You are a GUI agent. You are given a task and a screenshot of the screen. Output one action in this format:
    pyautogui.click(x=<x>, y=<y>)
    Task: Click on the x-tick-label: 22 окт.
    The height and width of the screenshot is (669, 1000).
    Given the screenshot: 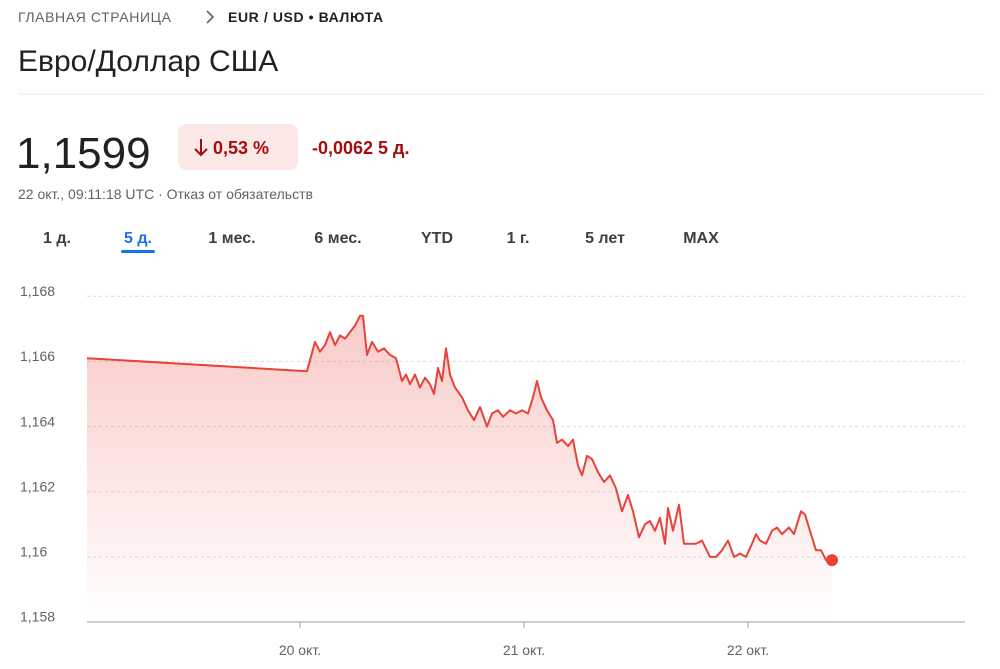 What is the action you would take?
    pyautogui.click(x=748, y=650)
    